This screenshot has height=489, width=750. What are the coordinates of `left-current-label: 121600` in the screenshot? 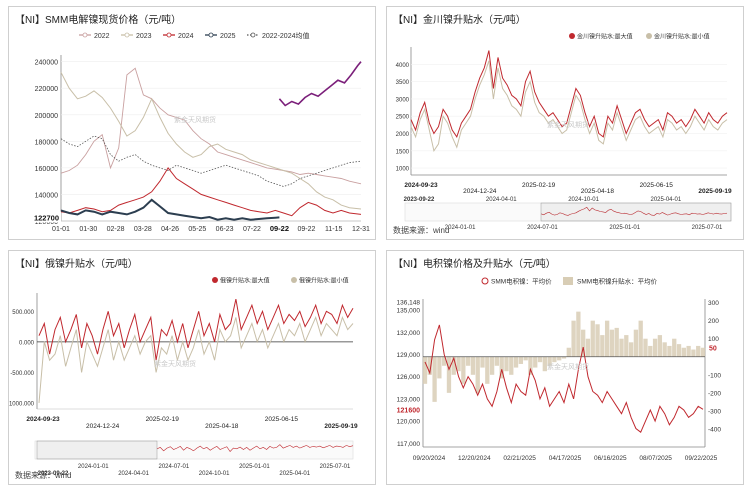 It's located at (408, 410).